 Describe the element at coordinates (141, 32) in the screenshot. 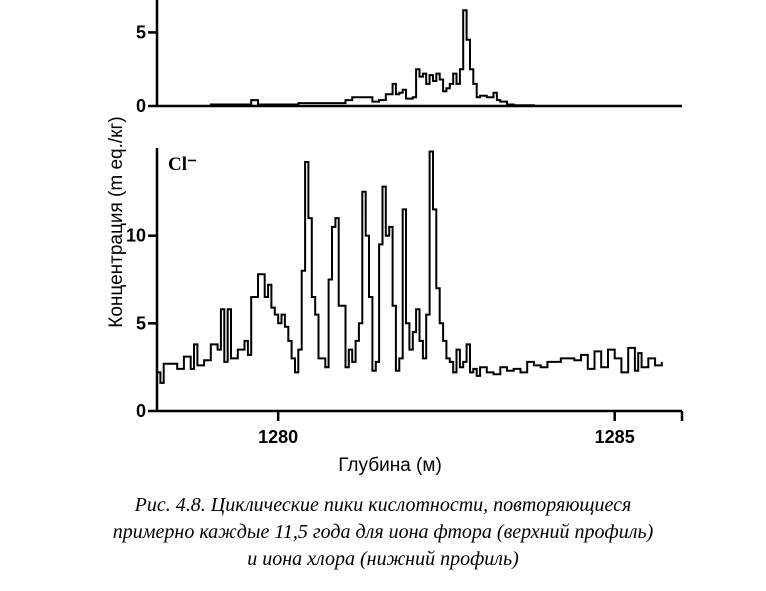

I see `upper-y-tick-label: 5` at that location.